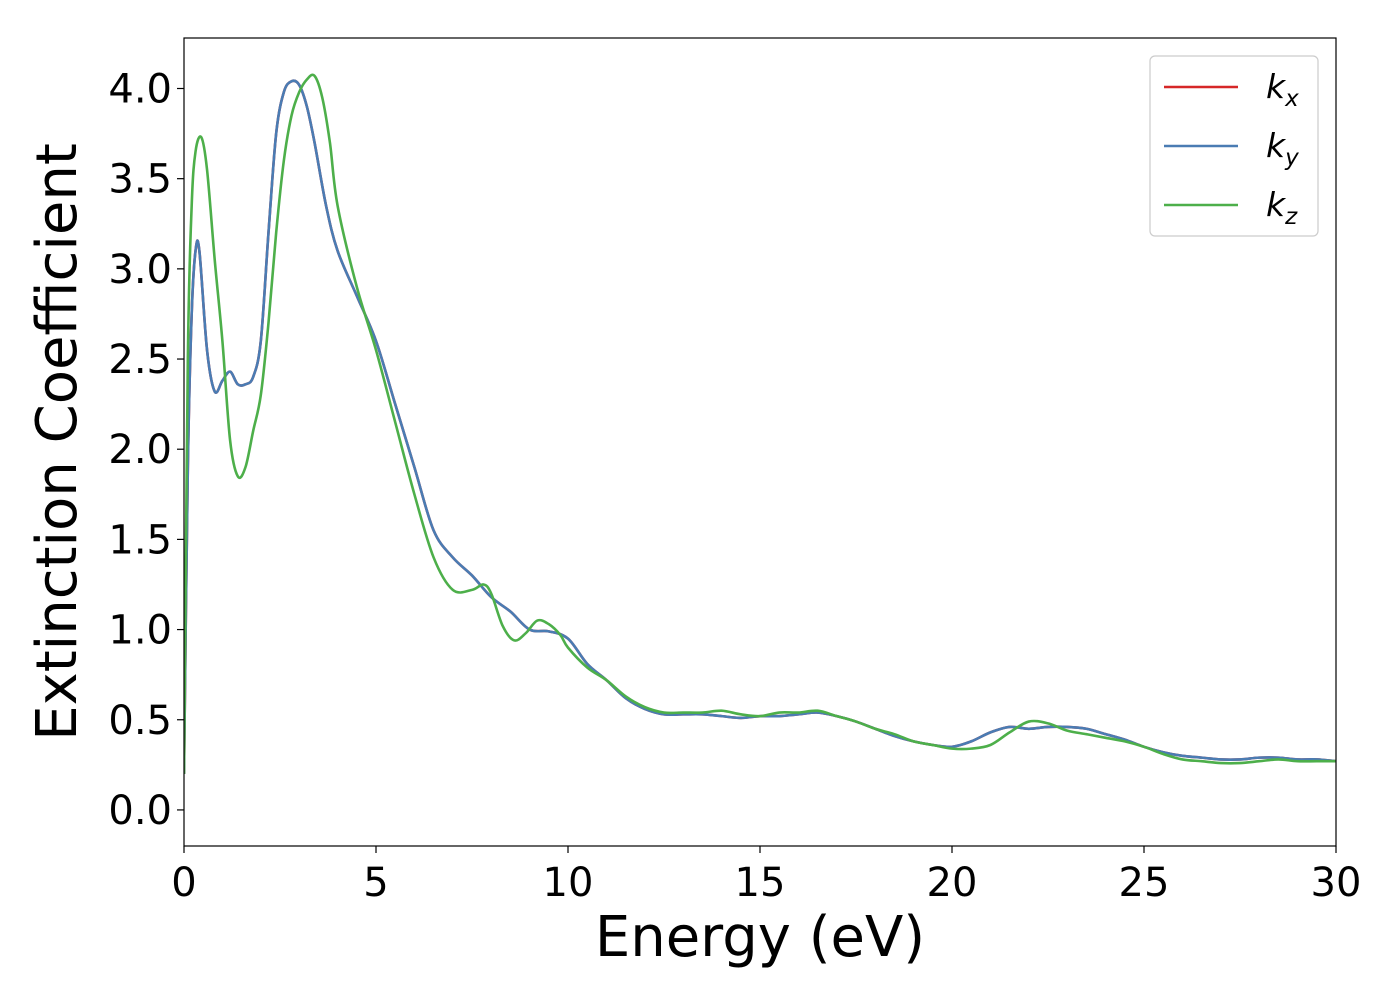  I want to click on x-tick-label: 15, so click(760, 883).